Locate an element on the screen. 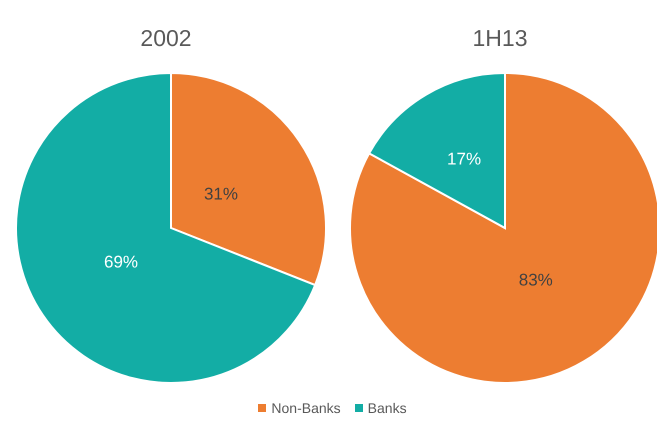 Image resolution: width=657 pixels, height=441 pixels. chart-title: 2002 is located at coordinates (166, 38).